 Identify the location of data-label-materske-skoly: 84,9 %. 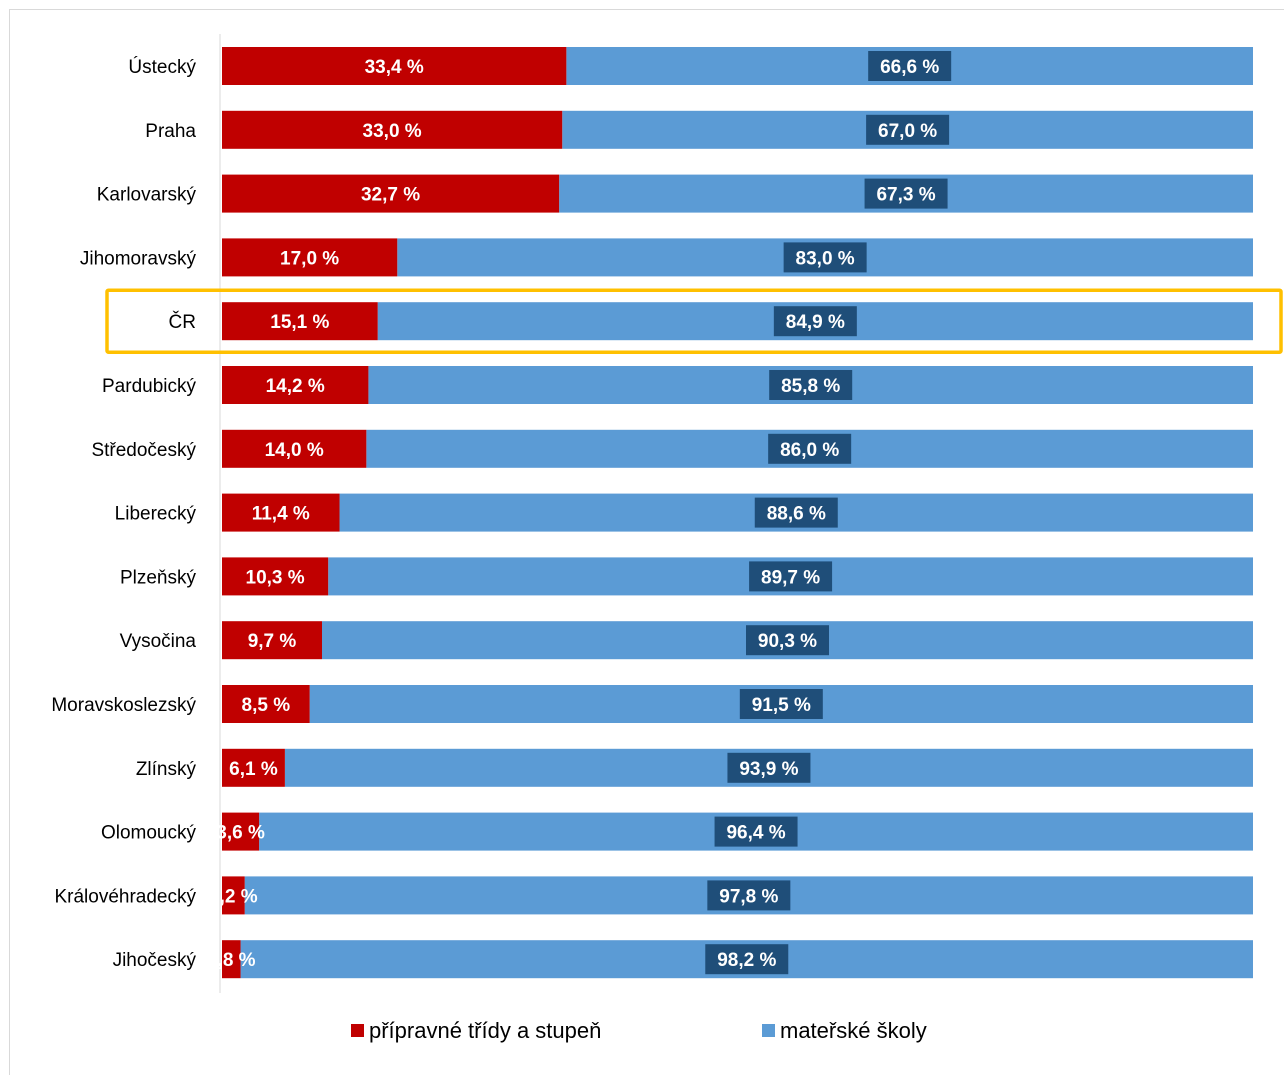
(815, 322).